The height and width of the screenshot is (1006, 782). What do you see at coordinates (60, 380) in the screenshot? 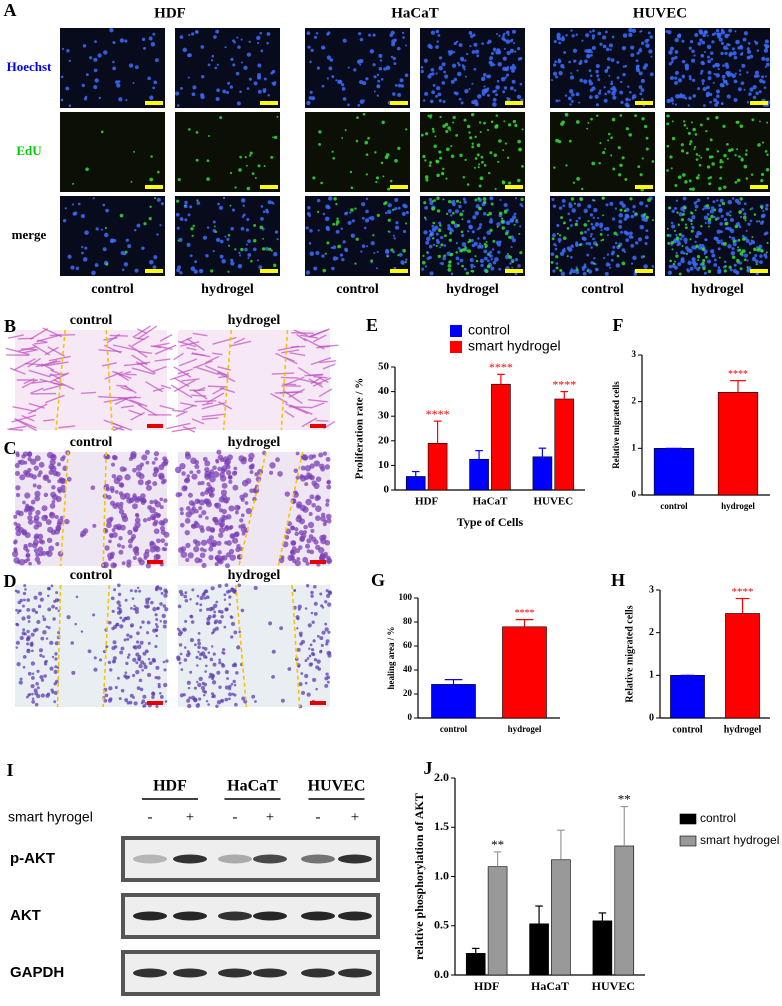
I see `scratch-edge` at bounding box center [60, 380].